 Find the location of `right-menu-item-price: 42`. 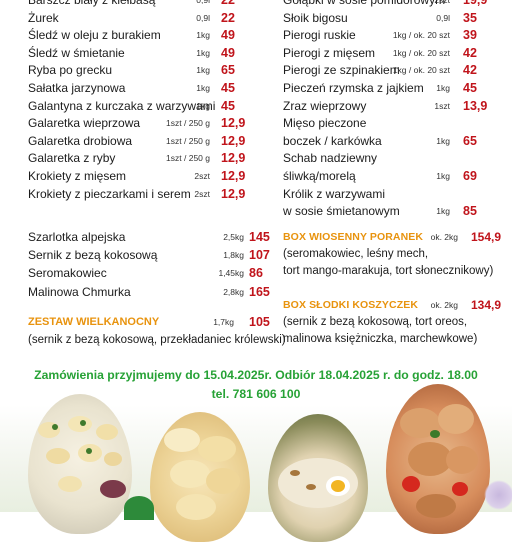

right-menu-item-price: 42 is located at coordinates (470, 52).